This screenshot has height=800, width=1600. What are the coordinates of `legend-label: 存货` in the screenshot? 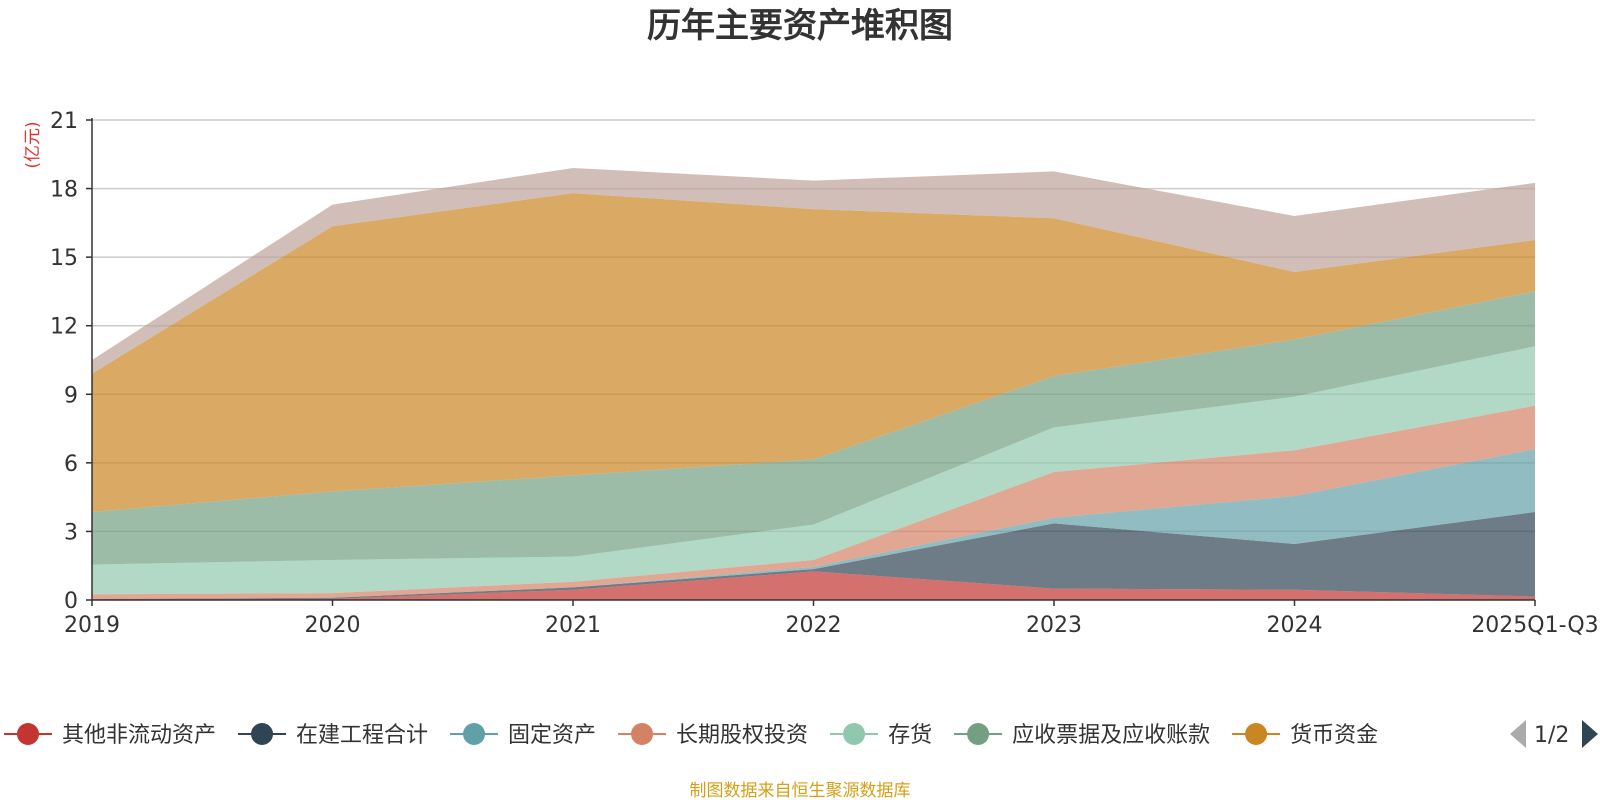 It's located at (910, 735).